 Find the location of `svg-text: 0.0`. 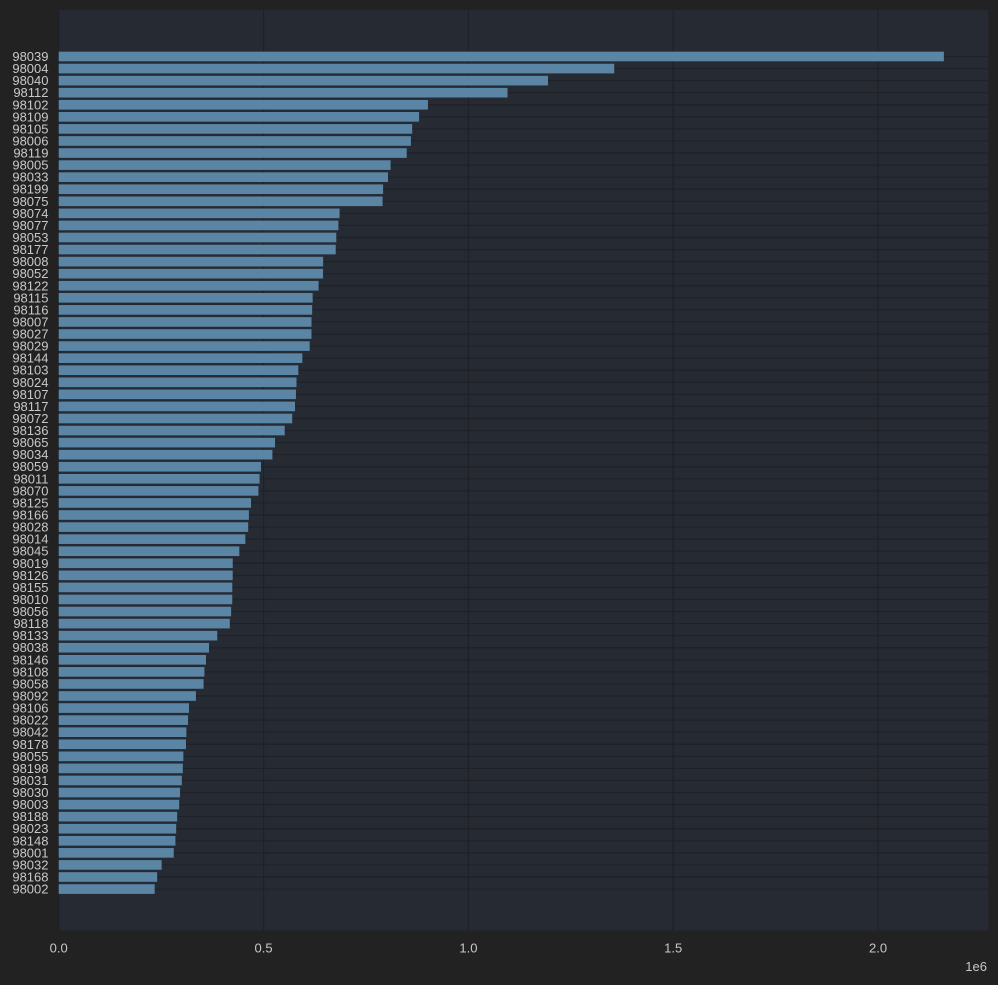

svg-text: 0.0 is located at coordinates (59, 948).